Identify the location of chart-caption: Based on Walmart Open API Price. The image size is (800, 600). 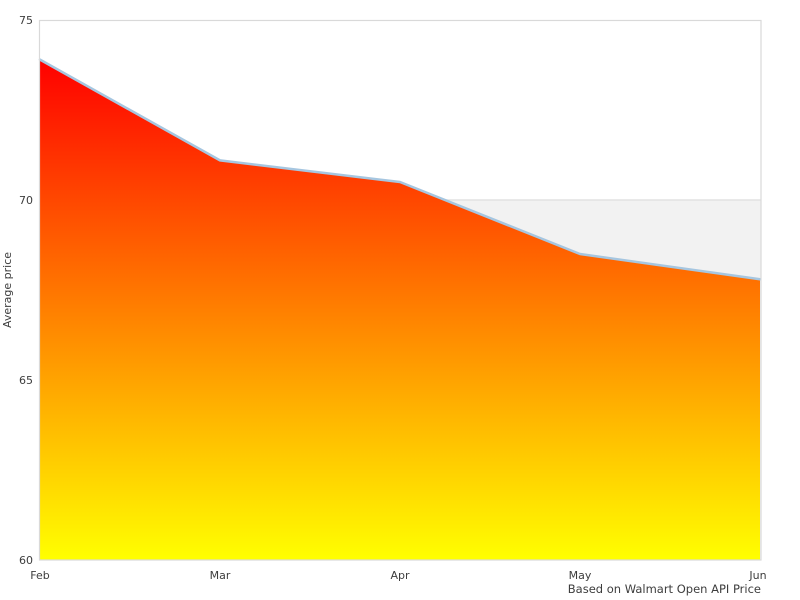
(664, 589).